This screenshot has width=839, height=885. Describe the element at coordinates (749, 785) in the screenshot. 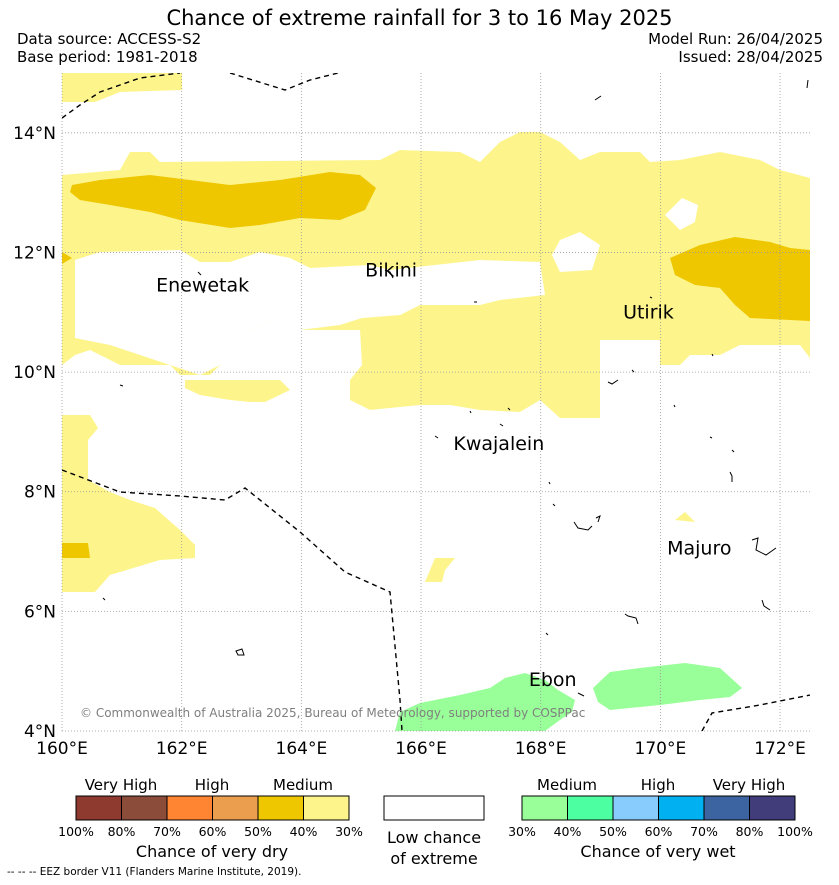

I see `legend-wet-cat-very-high: Very High` at that location.